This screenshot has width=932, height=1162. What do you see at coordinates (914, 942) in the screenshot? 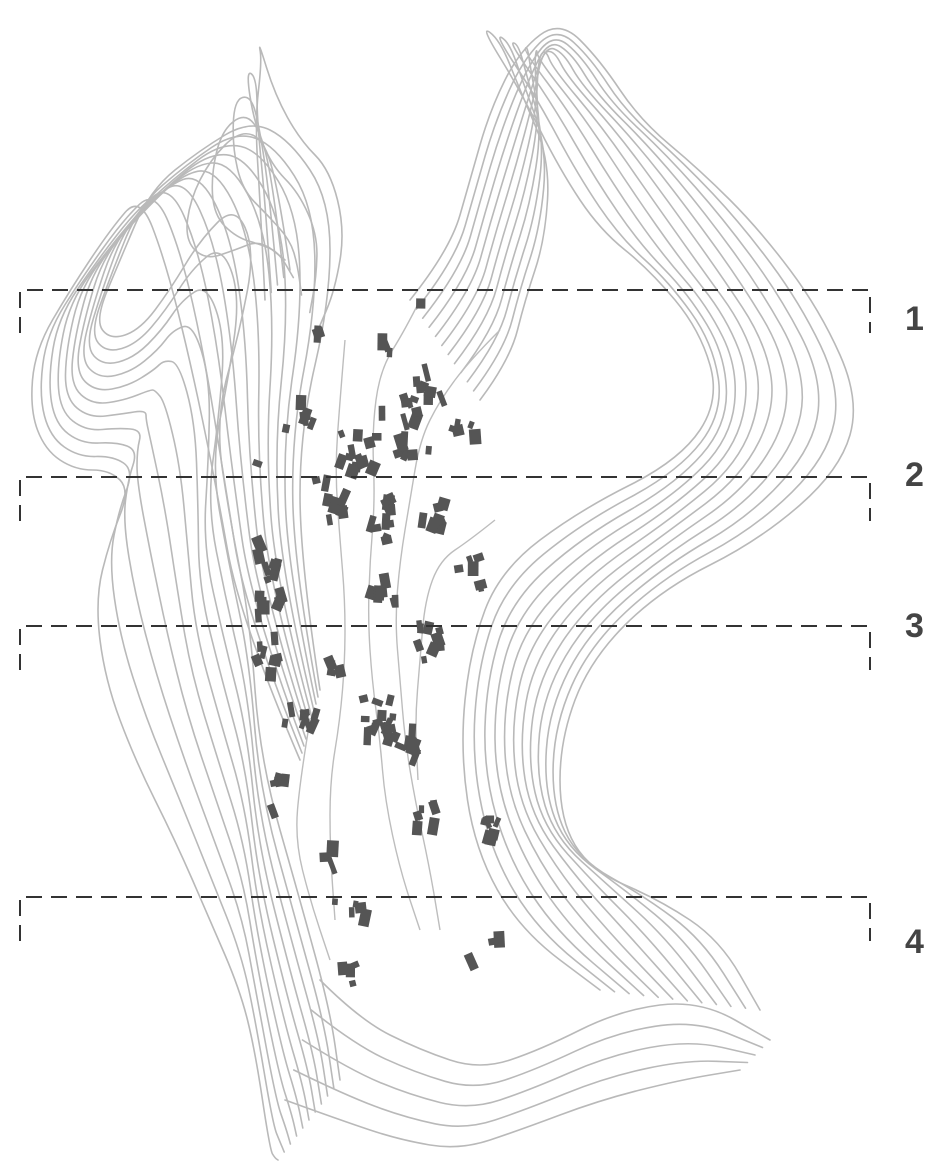
I see `section-label-4: 4` at bounding box center [914, 942].